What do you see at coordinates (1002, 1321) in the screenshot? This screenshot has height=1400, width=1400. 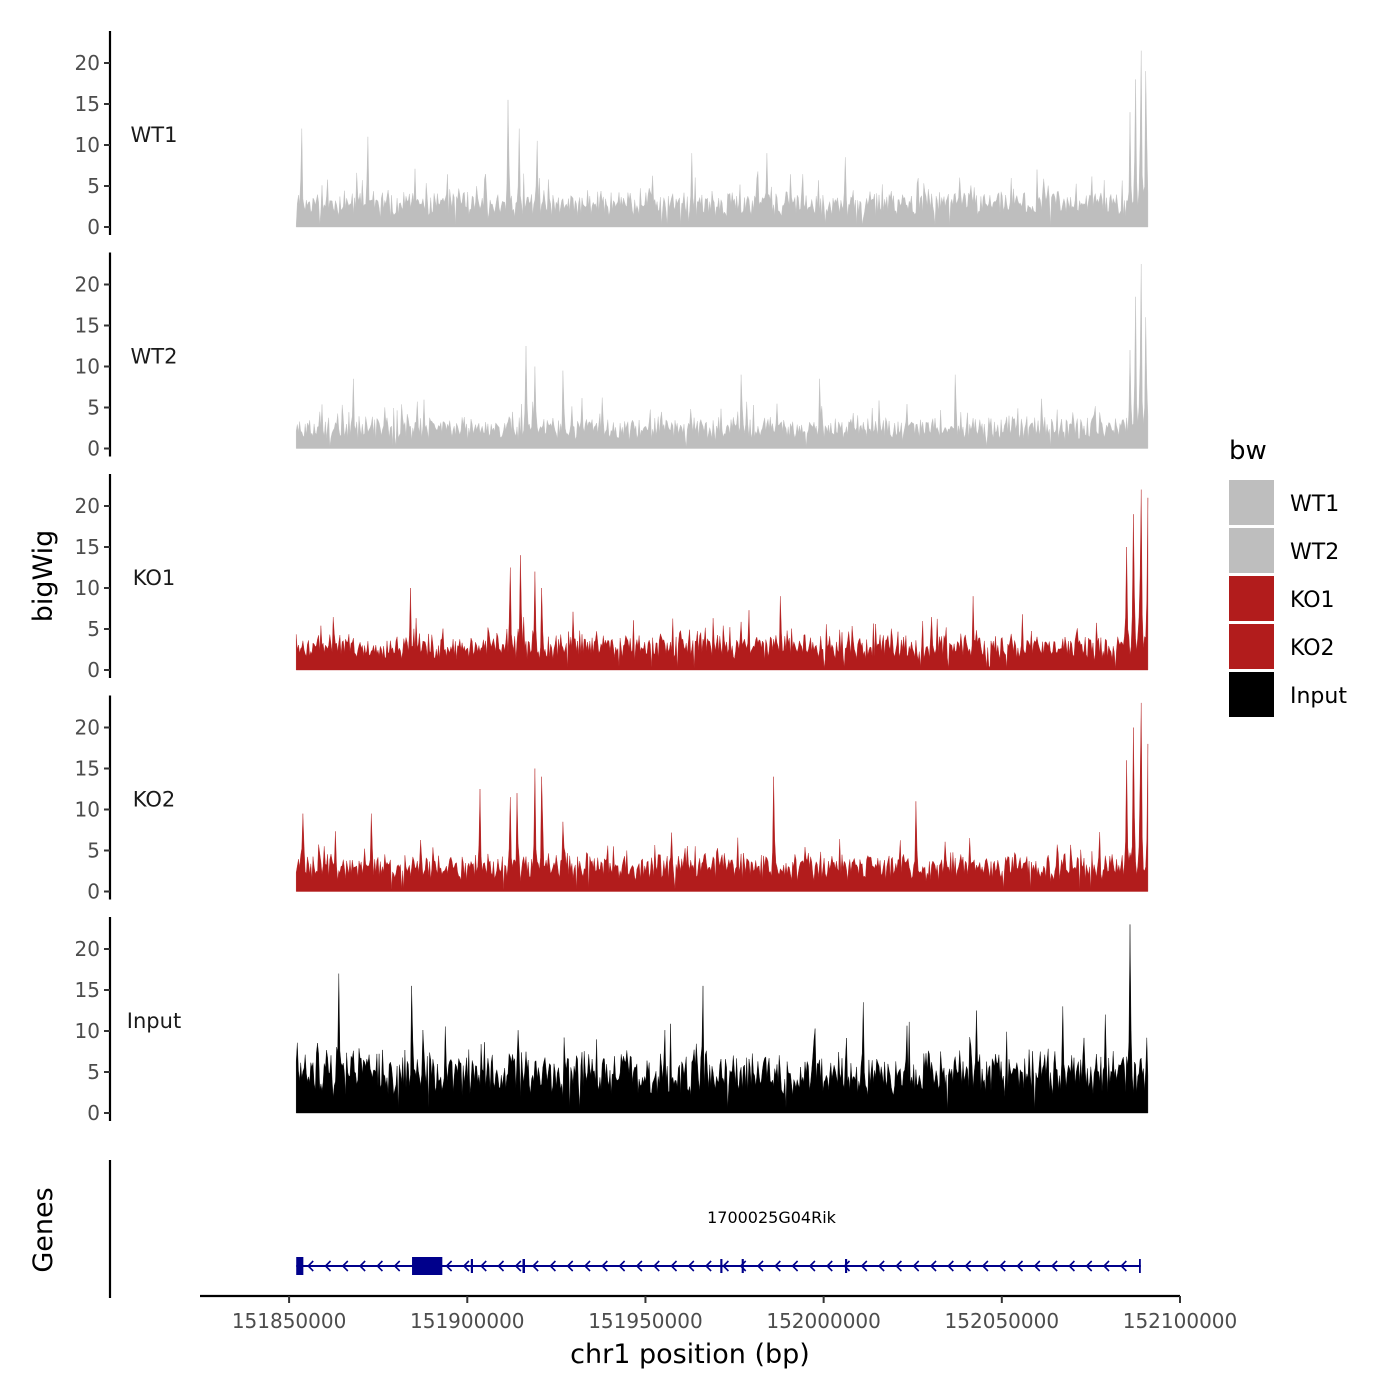 I see `x-tick-label: 152050000` at bounding box center [1002, 1321].